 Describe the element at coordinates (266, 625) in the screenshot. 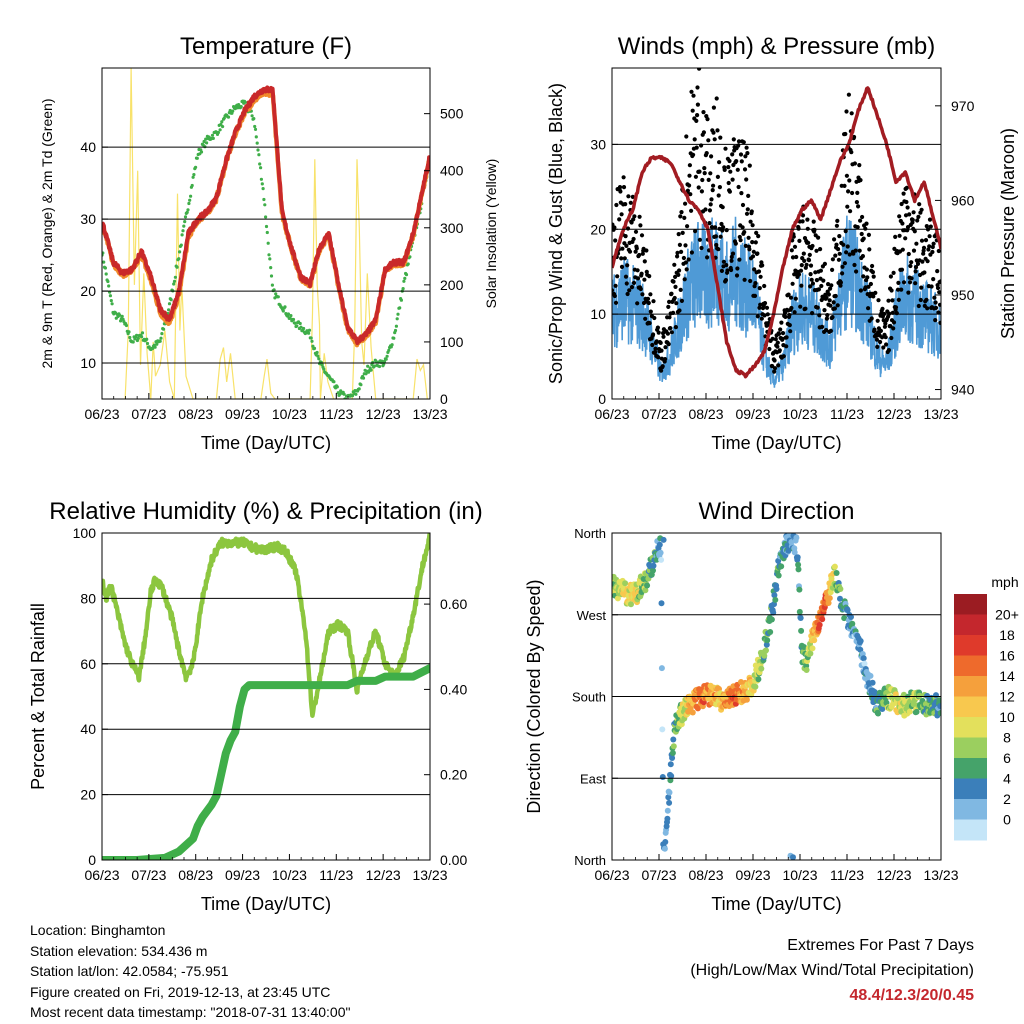

I see `series-relative-humidity` at that location.